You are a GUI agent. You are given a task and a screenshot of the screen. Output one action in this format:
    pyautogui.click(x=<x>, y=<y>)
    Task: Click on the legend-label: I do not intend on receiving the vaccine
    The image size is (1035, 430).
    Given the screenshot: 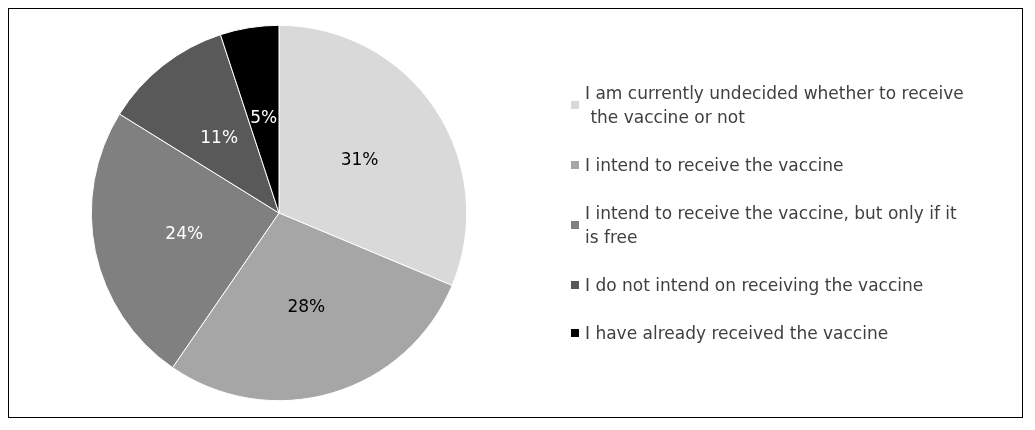 What is the action you would take?
    pyautogui.click(x=754, y=285)
    